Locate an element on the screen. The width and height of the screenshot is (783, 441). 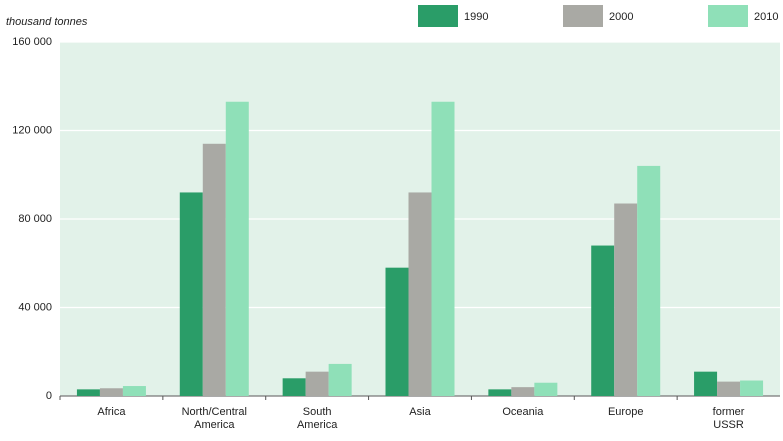
x-tick-label: Africa is located at coordinates (111, 412).